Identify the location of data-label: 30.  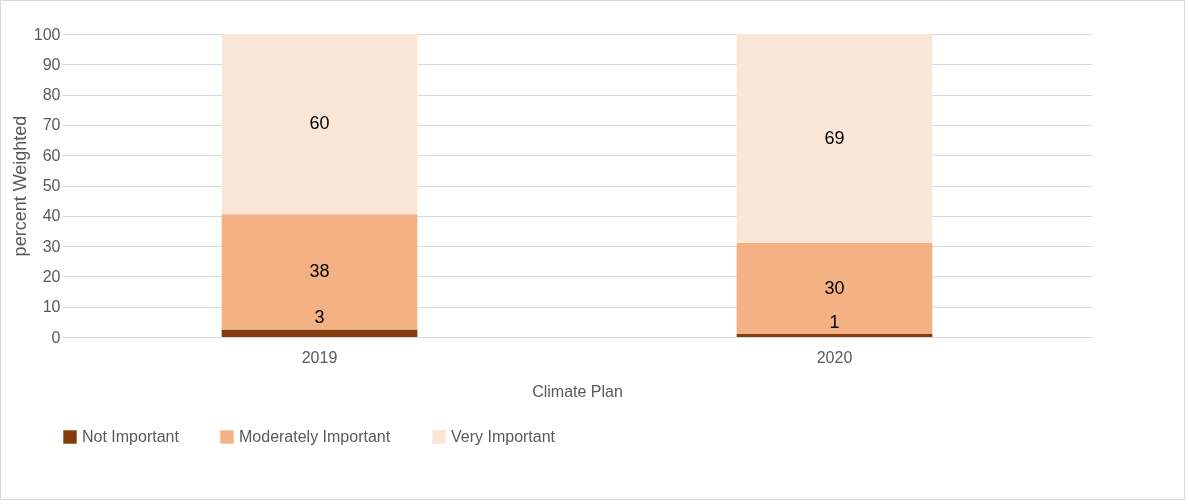
(834, 287).